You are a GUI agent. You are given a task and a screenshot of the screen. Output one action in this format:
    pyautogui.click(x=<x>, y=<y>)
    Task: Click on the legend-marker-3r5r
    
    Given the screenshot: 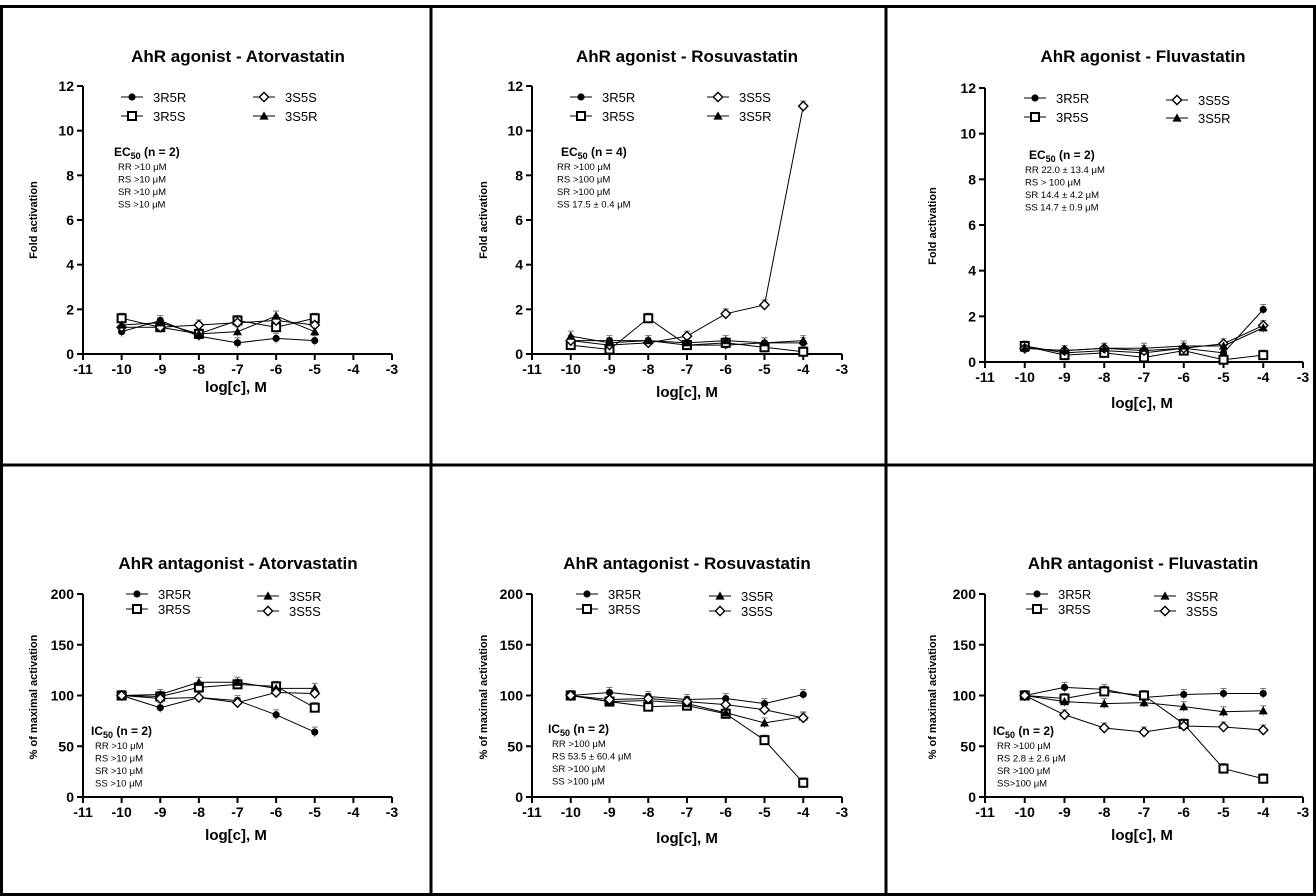 What is the action you would take?
    pyautogui.click(x=1037, y=594)
    